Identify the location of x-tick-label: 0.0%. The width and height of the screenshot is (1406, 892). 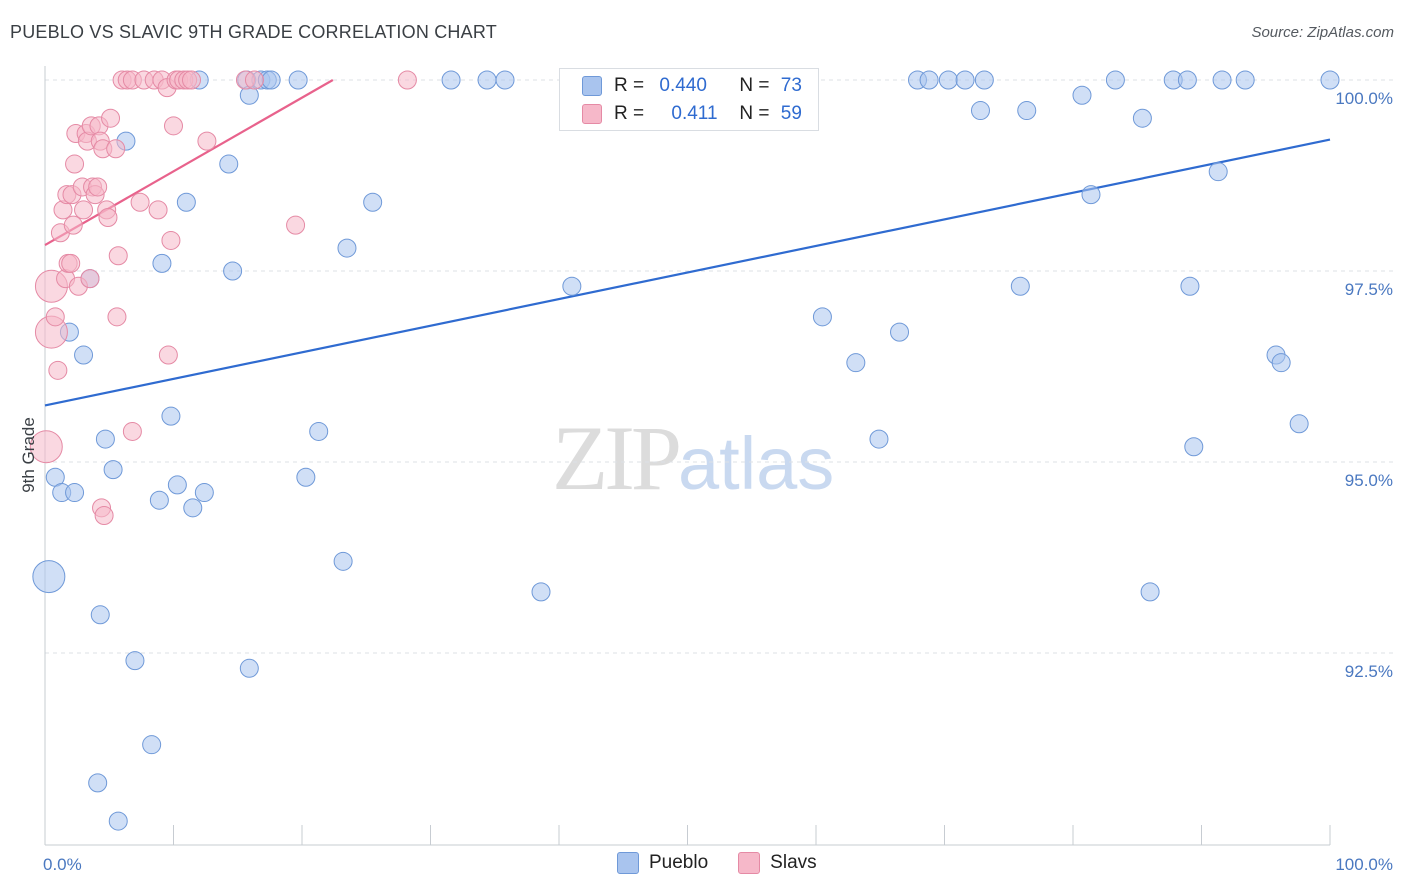
(62, 864).